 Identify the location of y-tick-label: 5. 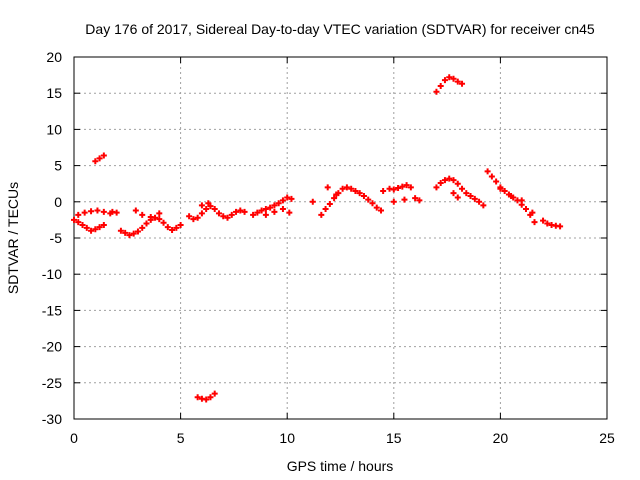
(58, 166).